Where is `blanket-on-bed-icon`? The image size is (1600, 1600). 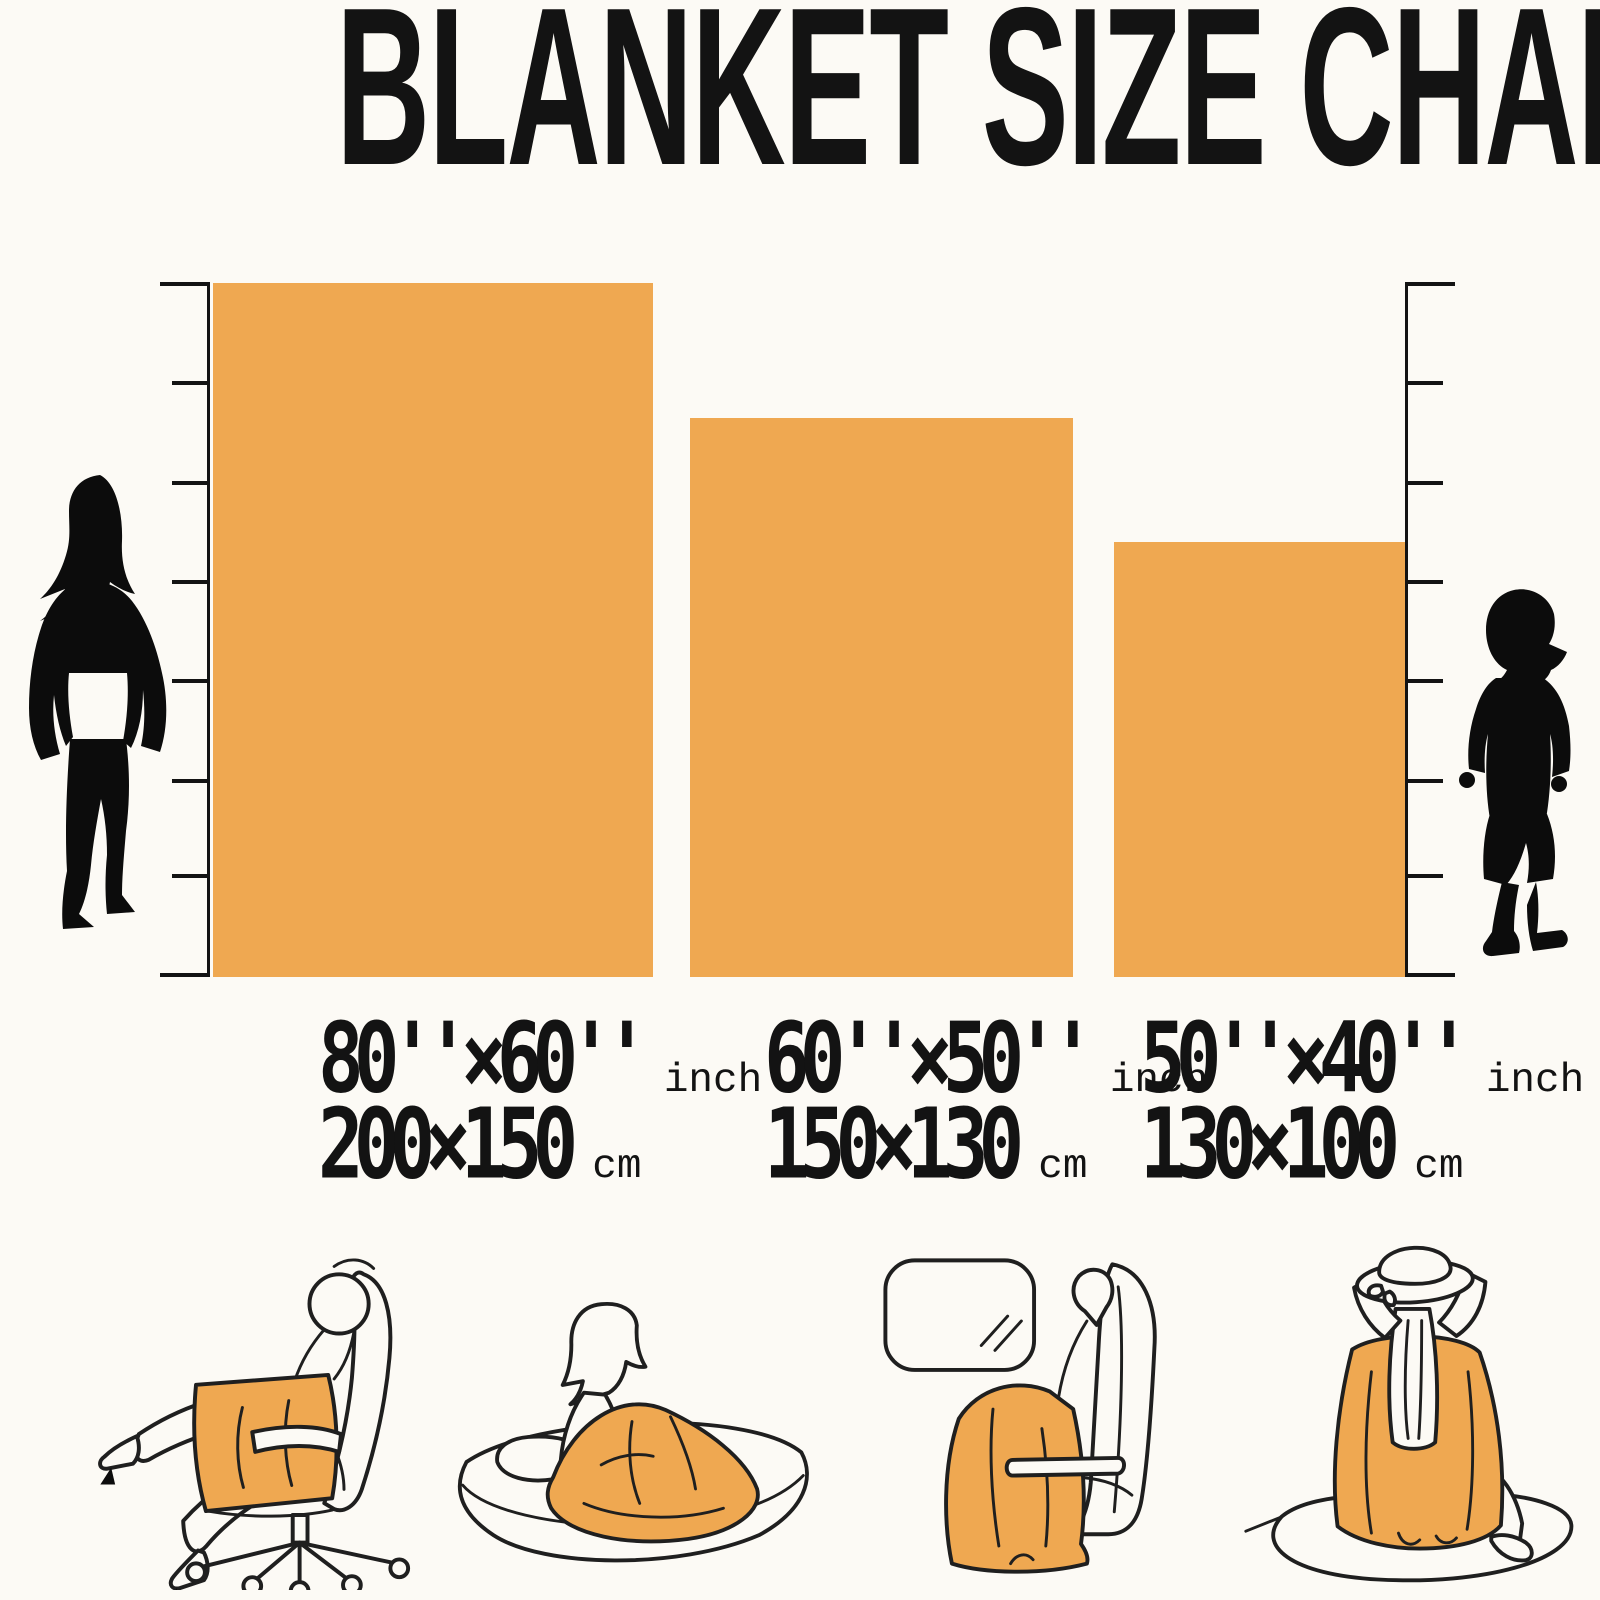
blanket-on-bed-icon is located at coordinates (632, 1424).